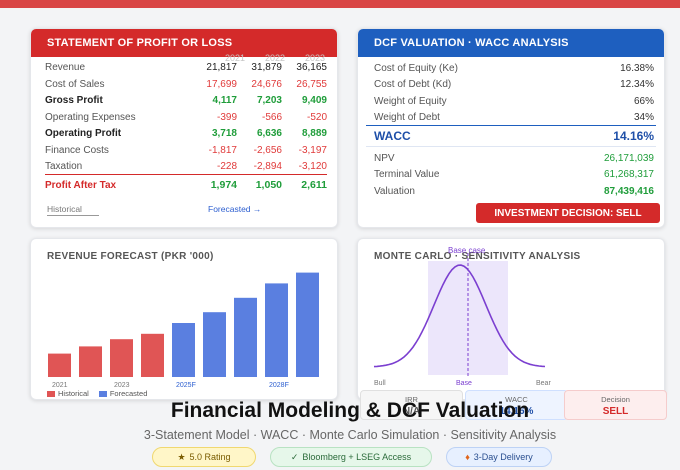 The width and height of the screenshot is (680, 470). What do you see at coordinates (73, 393) in the screenshot?
I see `legend-label: Historical` at bounding box center [73, 393].